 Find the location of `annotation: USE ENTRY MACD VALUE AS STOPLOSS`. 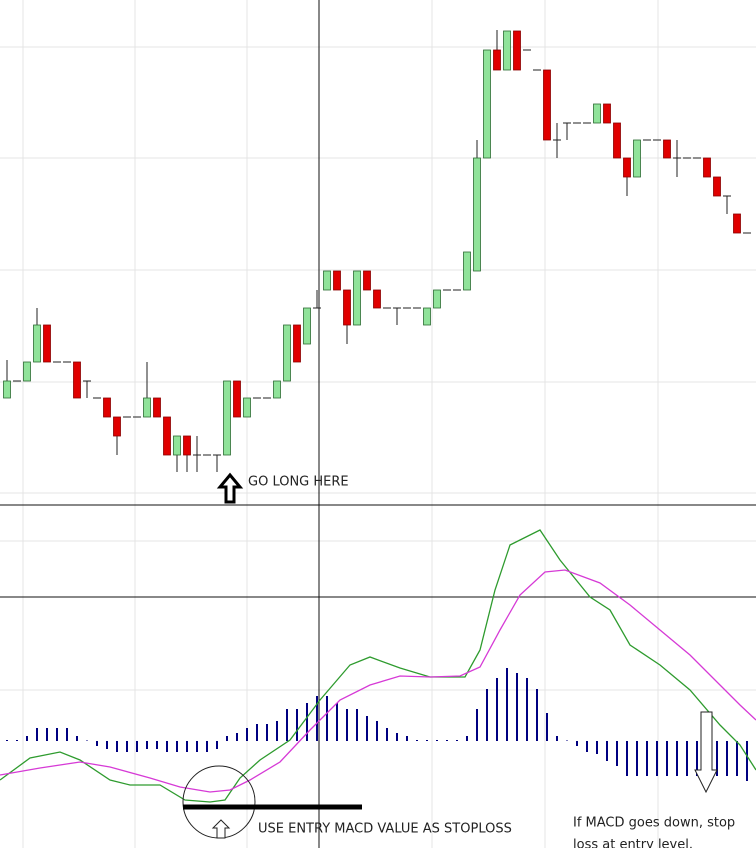

annotation: USE ENTRY MACD VALUE AS STOPLOSS is located at coordinates (385, 829).